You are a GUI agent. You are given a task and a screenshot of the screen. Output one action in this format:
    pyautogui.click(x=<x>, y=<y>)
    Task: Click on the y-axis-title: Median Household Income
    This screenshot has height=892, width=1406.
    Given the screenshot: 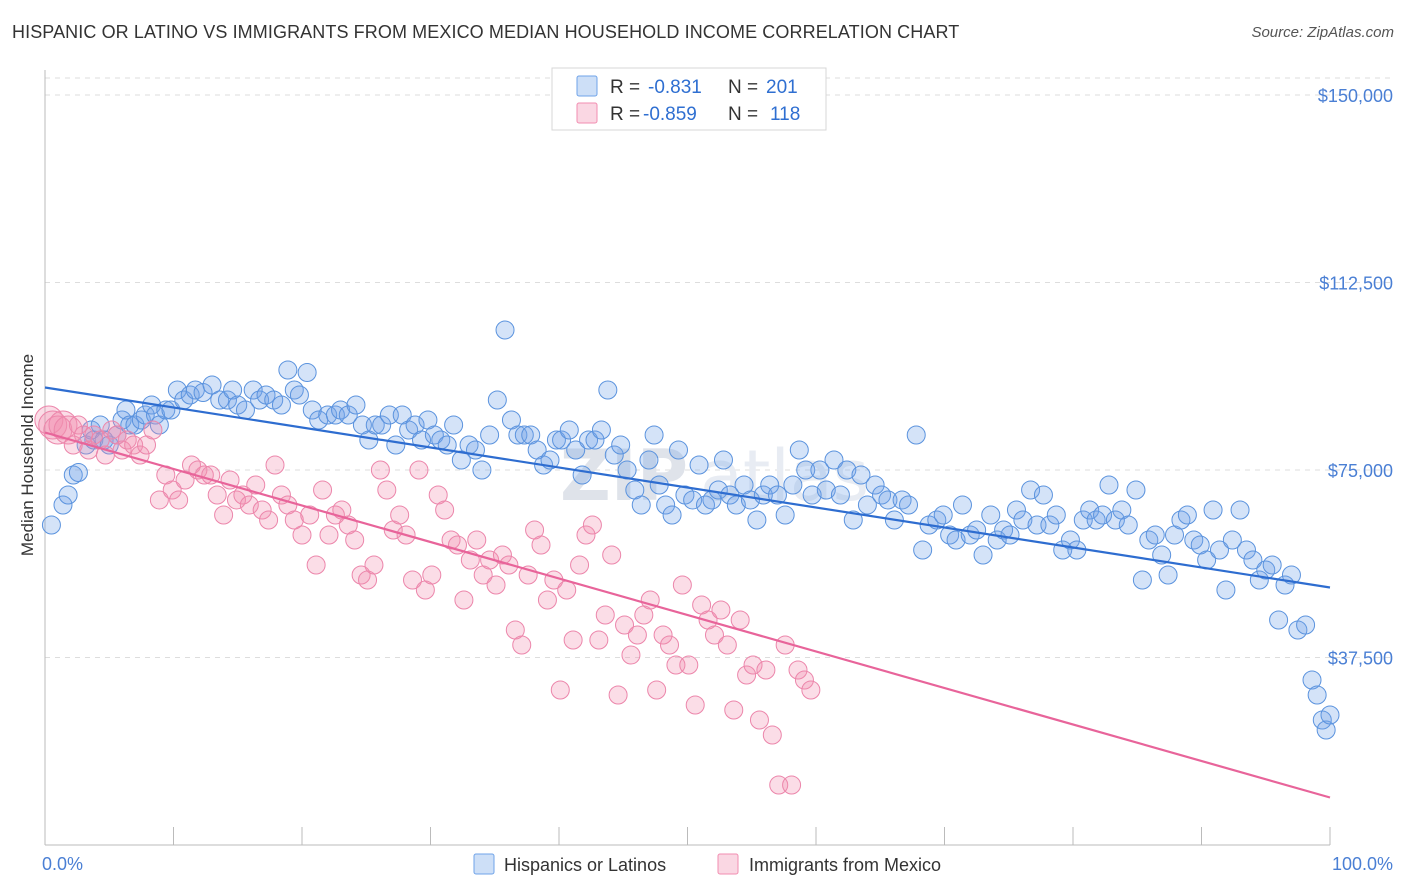 What is the action you would take?
    pyautogui.click(x=27, y=455)
    